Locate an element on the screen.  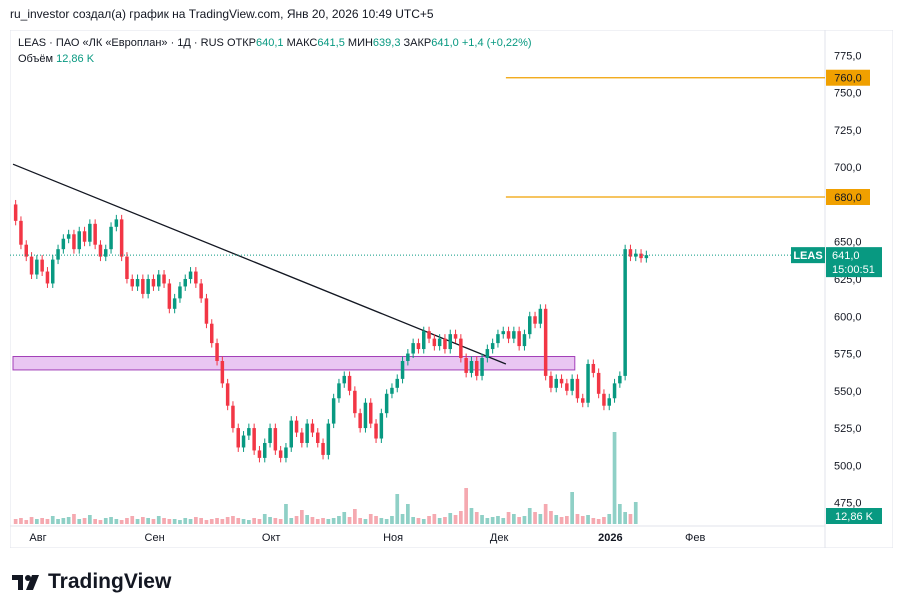
x-tick-label: Ноя is located at coordinates (393, 538).